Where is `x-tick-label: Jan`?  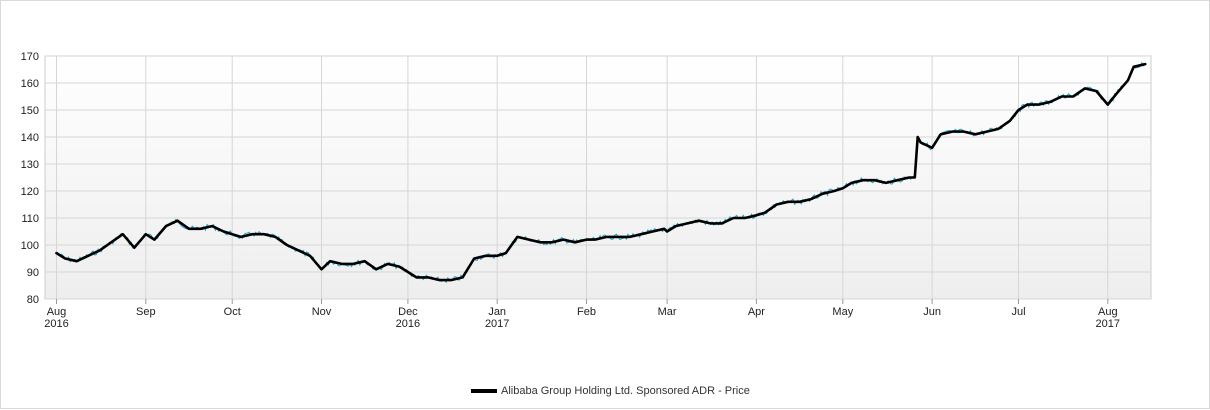
x-tick-label: Jan is located at coordinates (497, 312).